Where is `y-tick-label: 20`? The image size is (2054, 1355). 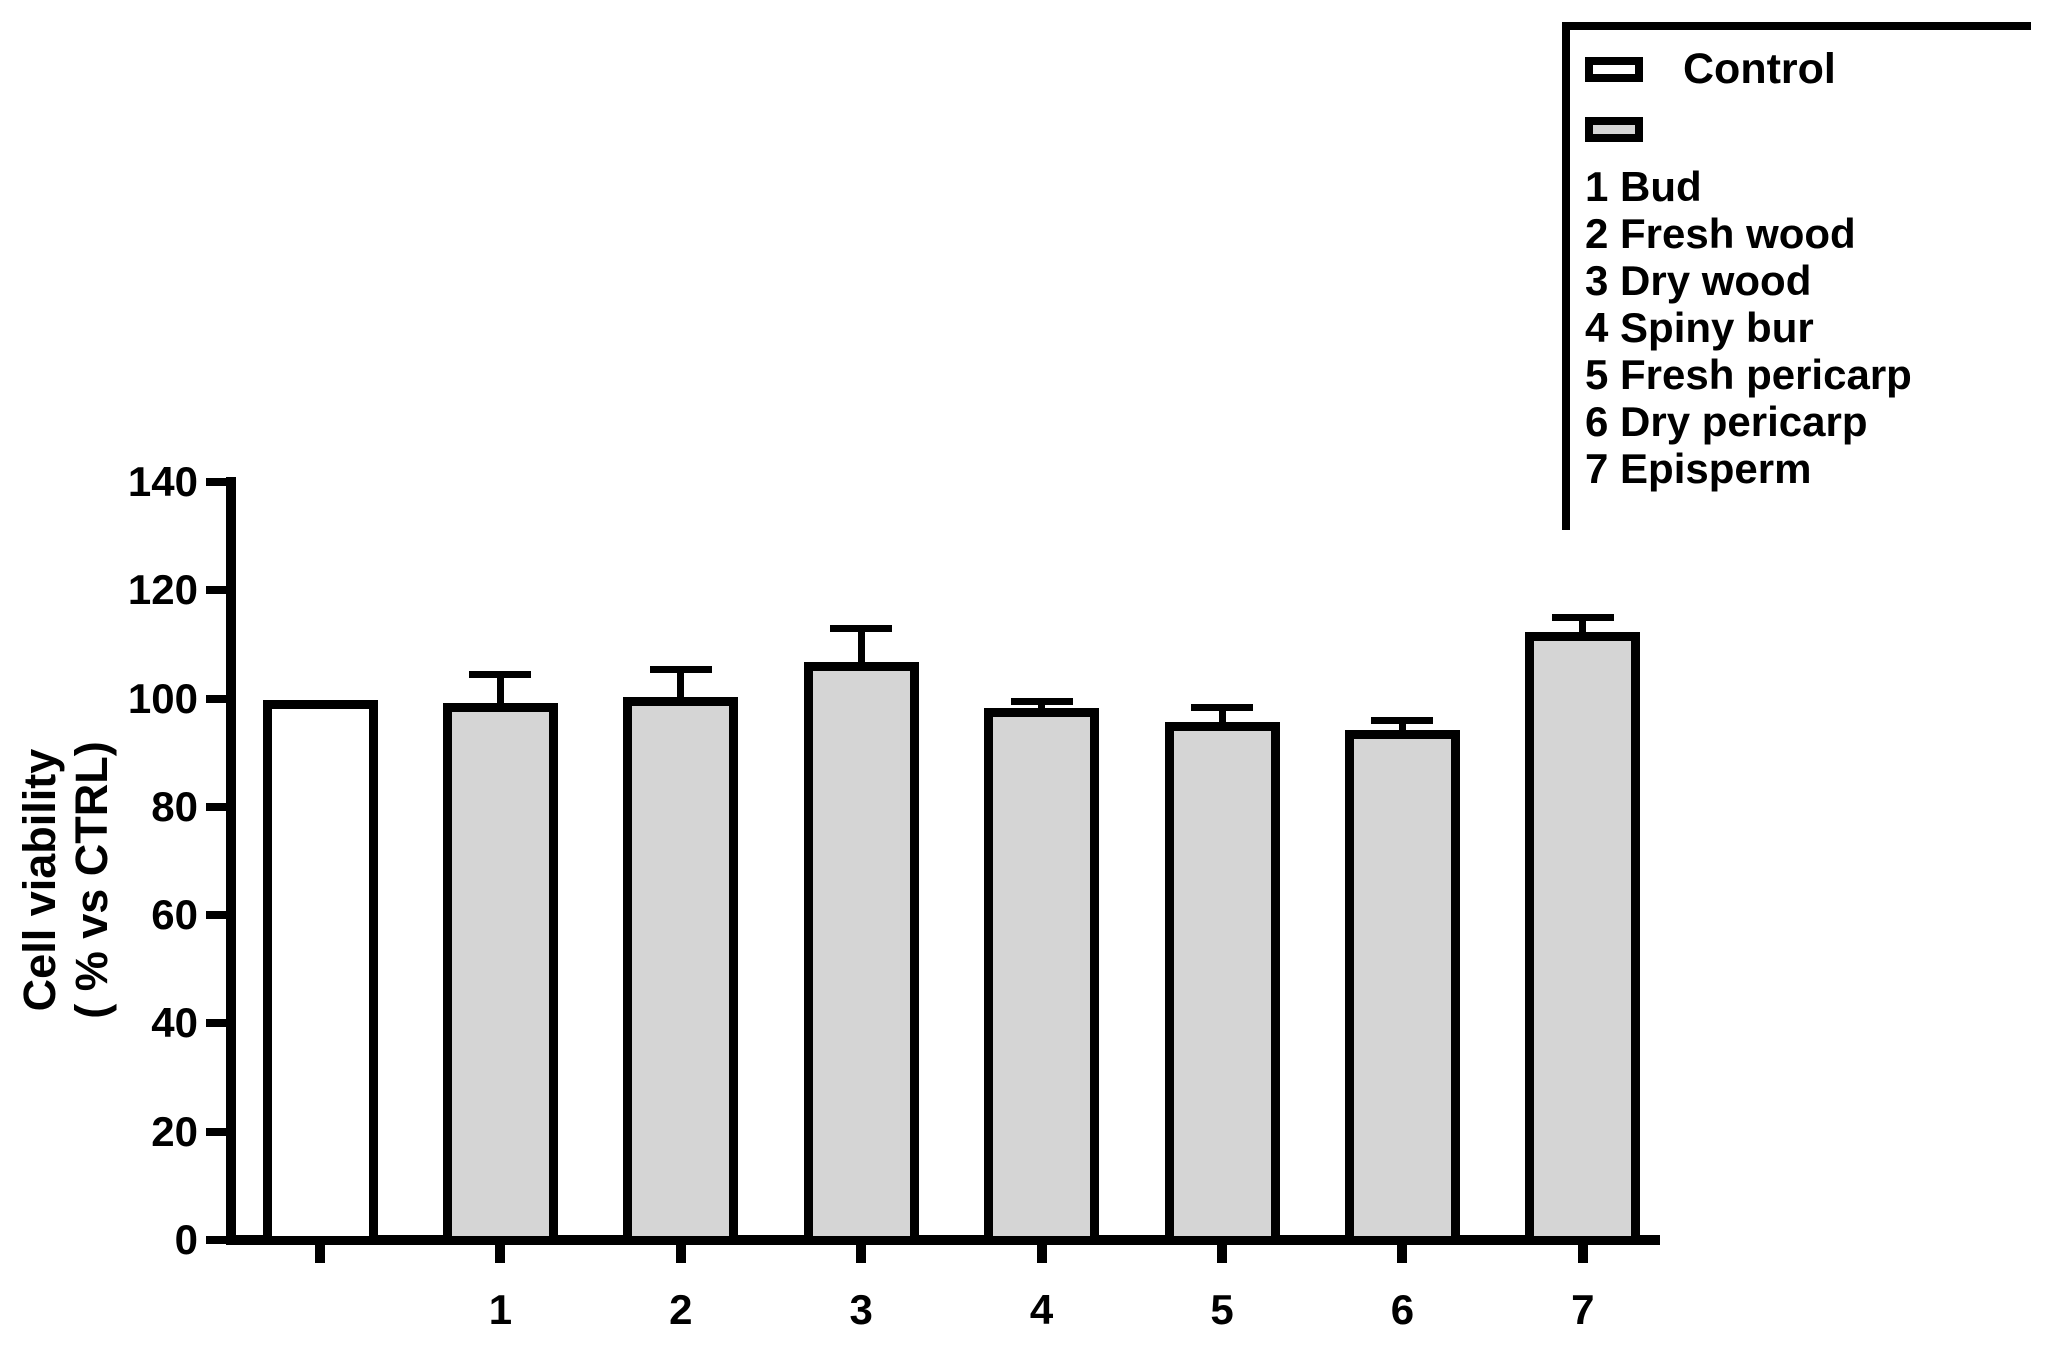 y-tick-label: 20 is located at coordinates (174, 1131).